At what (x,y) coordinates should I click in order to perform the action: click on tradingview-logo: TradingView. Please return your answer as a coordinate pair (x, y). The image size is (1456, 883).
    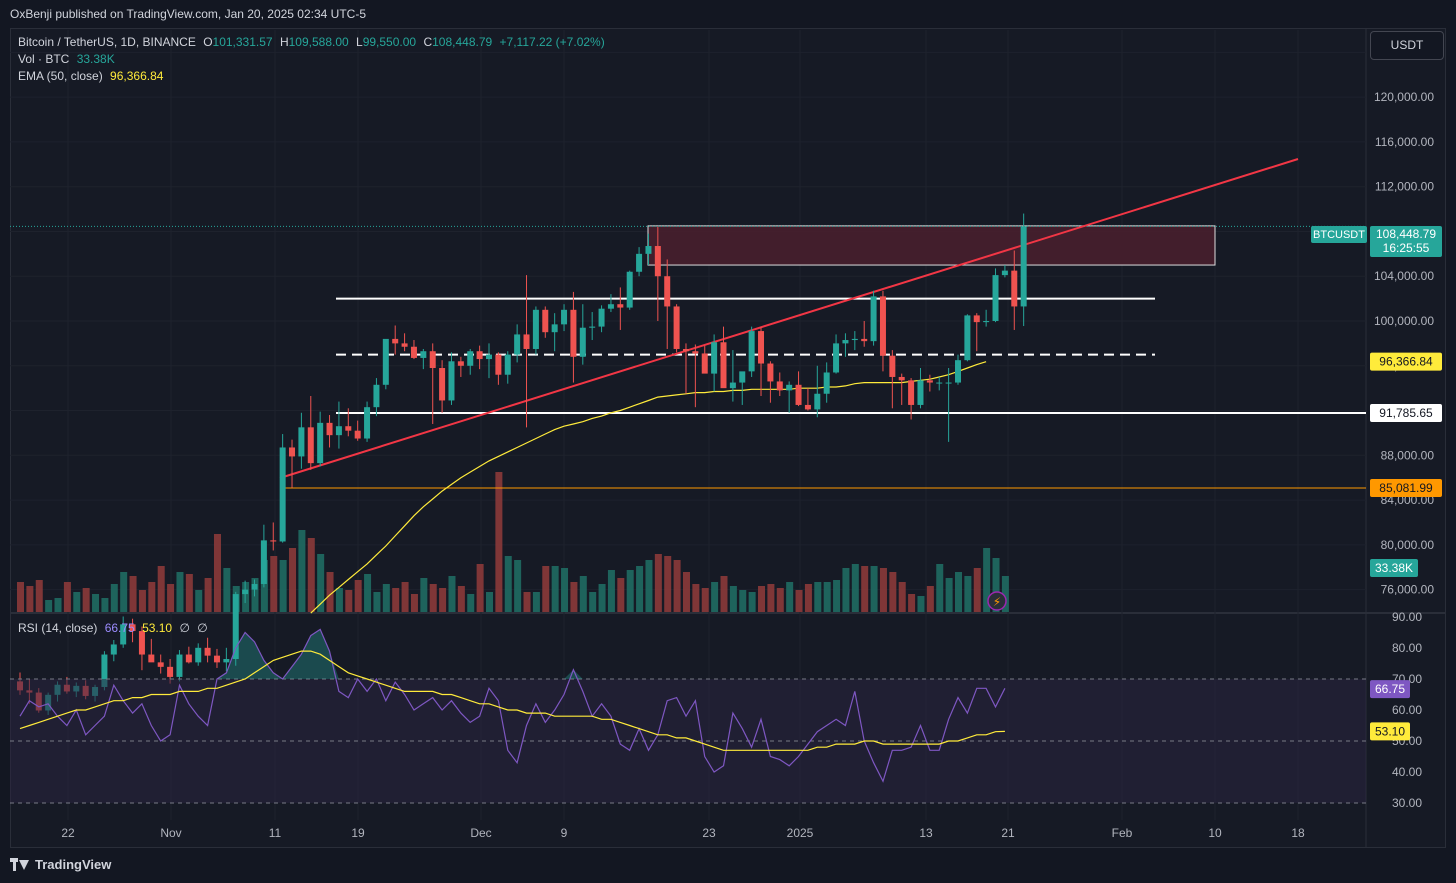
    Looking at the image, I should click on (60, 864).